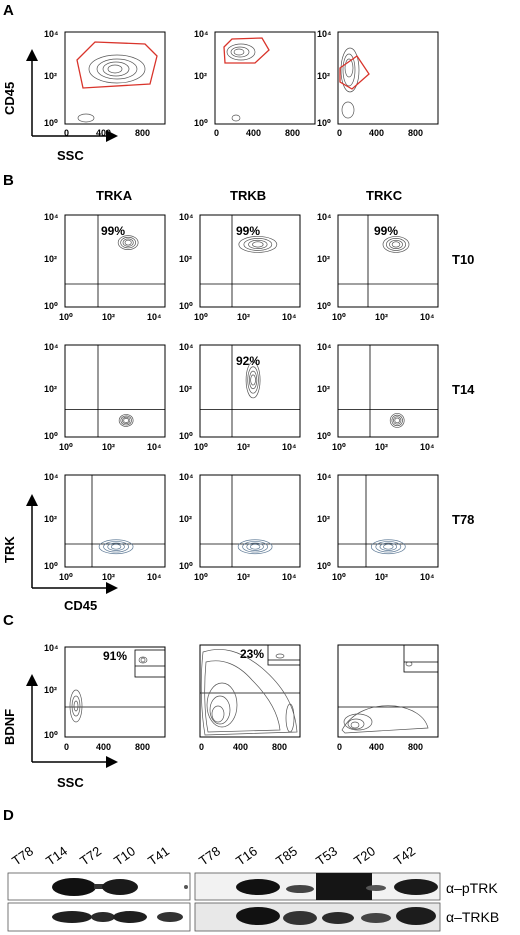 This screenshot has height=935, width=520. Describe the element at coordinates (250, 698) in the screenshot. I see `panel-c-plot-2: 0 400 800 23%` at that location.